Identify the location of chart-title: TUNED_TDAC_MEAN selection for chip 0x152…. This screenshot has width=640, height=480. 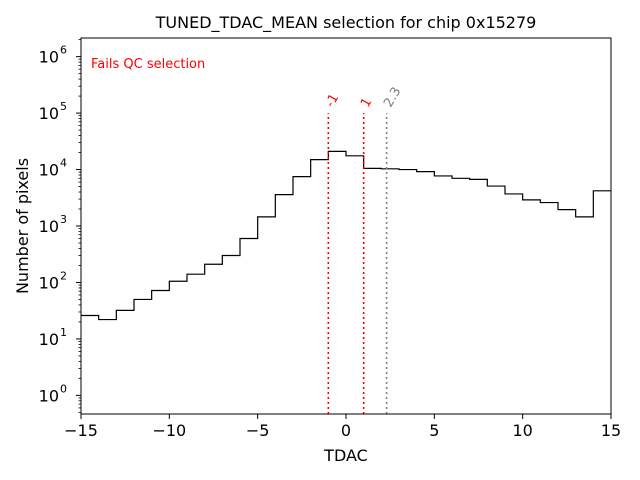
(346, 23).